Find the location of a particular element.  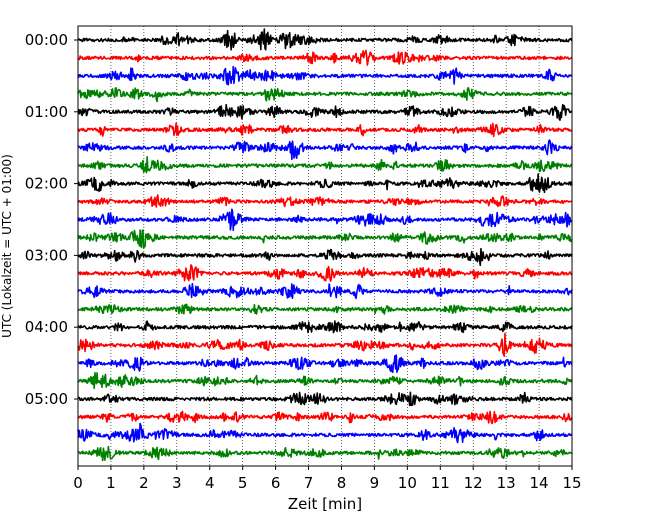

x-tick-label: 4 is located at coordinates (210, 483).